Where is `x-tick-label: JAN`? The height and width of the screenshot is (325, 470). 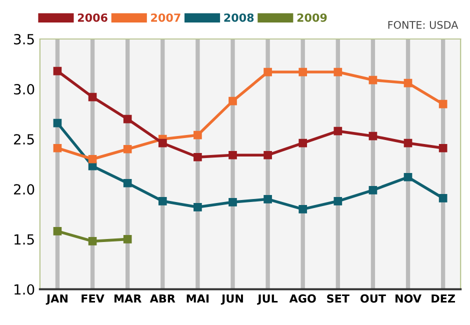 x-tick-label: JAN is located at coordinates (57, 299).